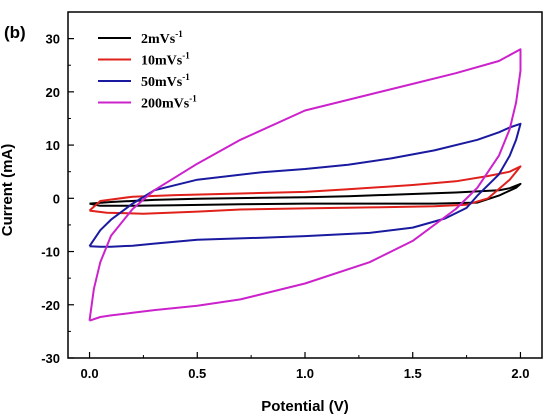 This screenshot has width=545, height=416. I want to click on y-tick-label: -20, so click(50, 305).